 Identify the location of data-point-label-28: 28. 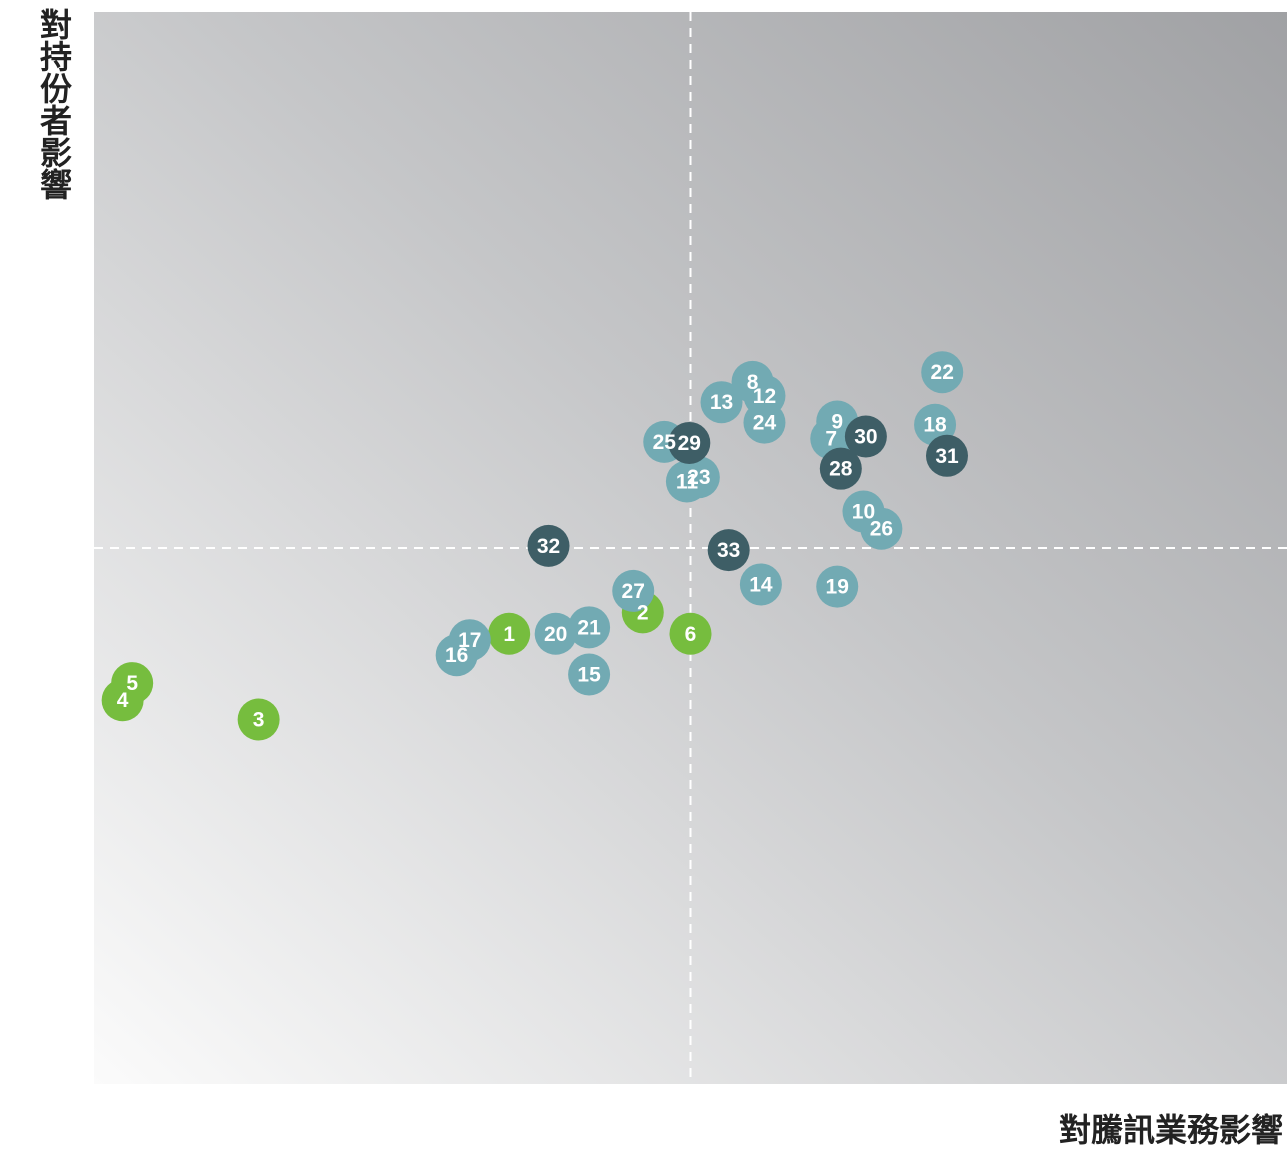
(841, 469).